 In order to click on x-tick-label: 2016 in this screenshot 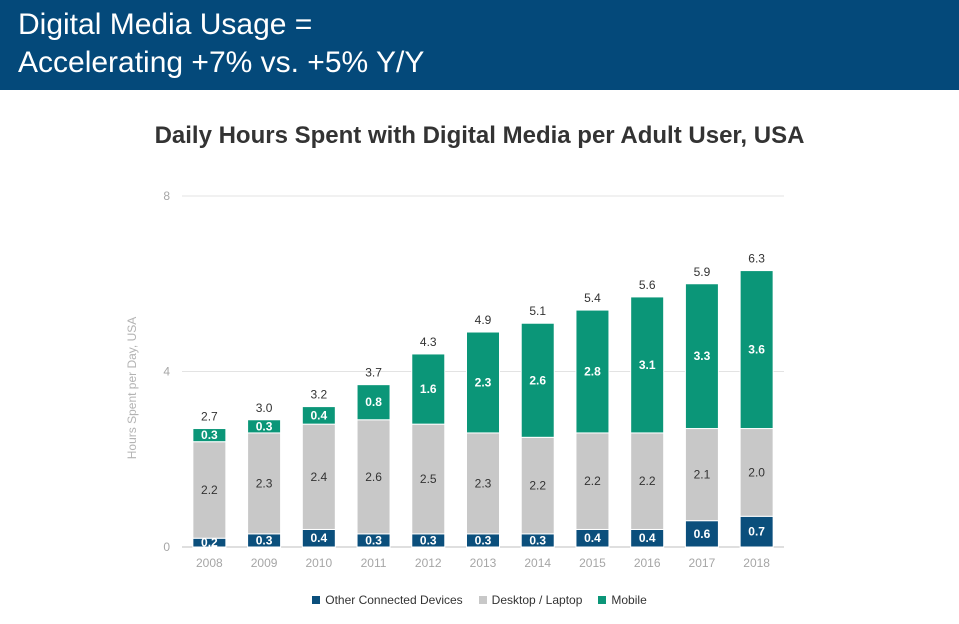, I will do `click(647, 563)`.